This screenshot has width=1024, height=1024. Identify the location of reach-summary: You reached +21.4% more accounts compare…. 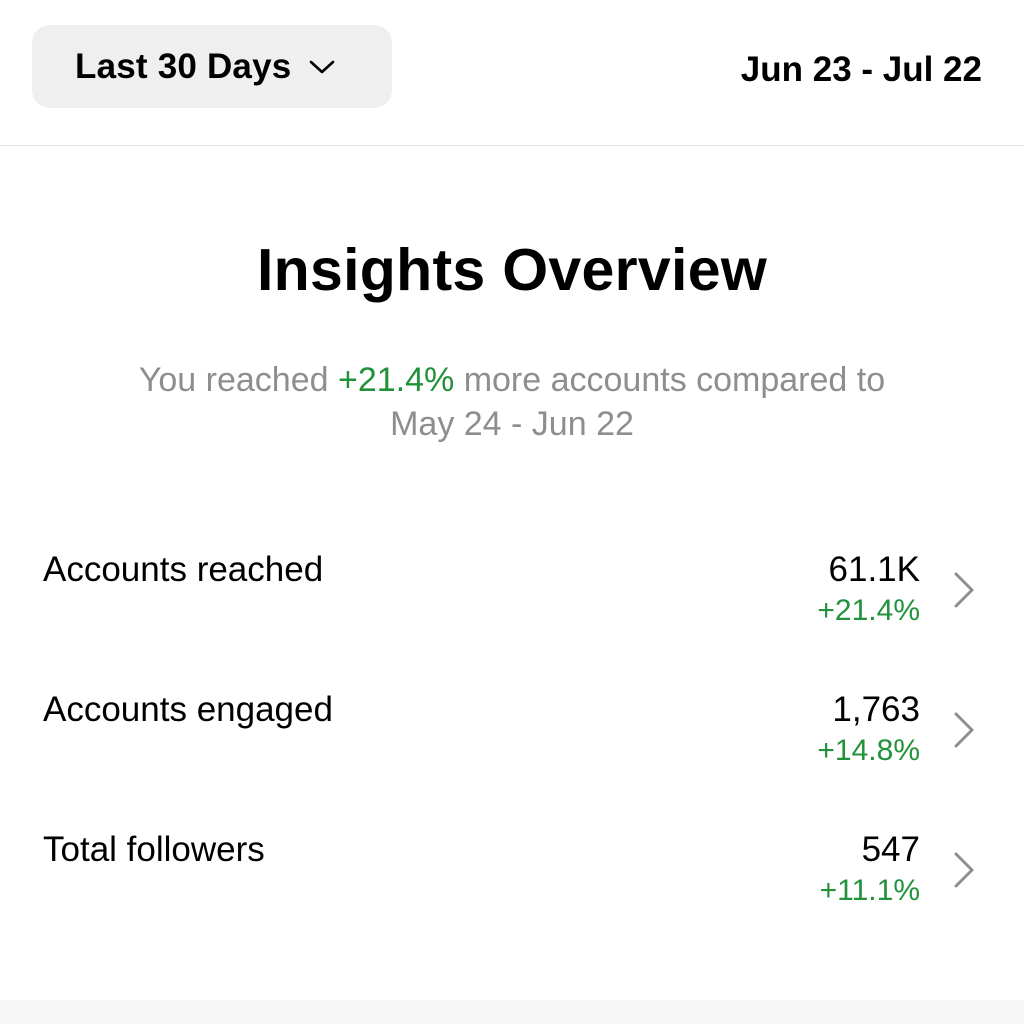
(512, 402).